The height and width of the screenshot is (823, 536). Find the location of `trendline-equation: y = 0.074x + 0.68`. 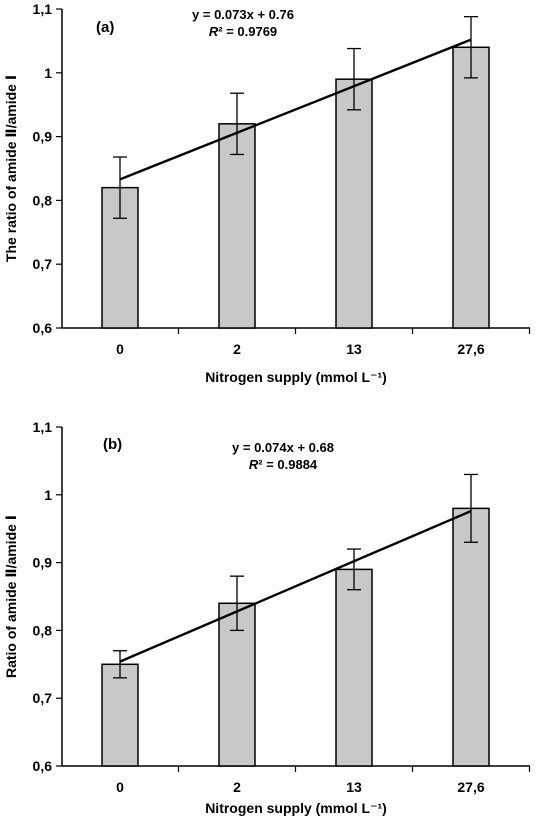

trendline-equation: y = 0.074x + 0.68 is located at coordinates (283, 447).